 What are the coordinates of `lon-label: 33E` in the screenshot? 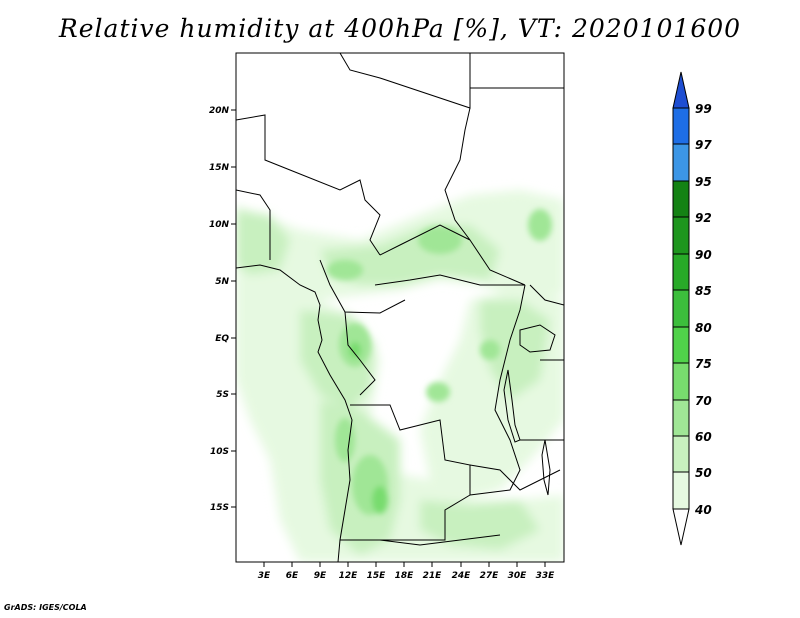 It's located at (546, 576).